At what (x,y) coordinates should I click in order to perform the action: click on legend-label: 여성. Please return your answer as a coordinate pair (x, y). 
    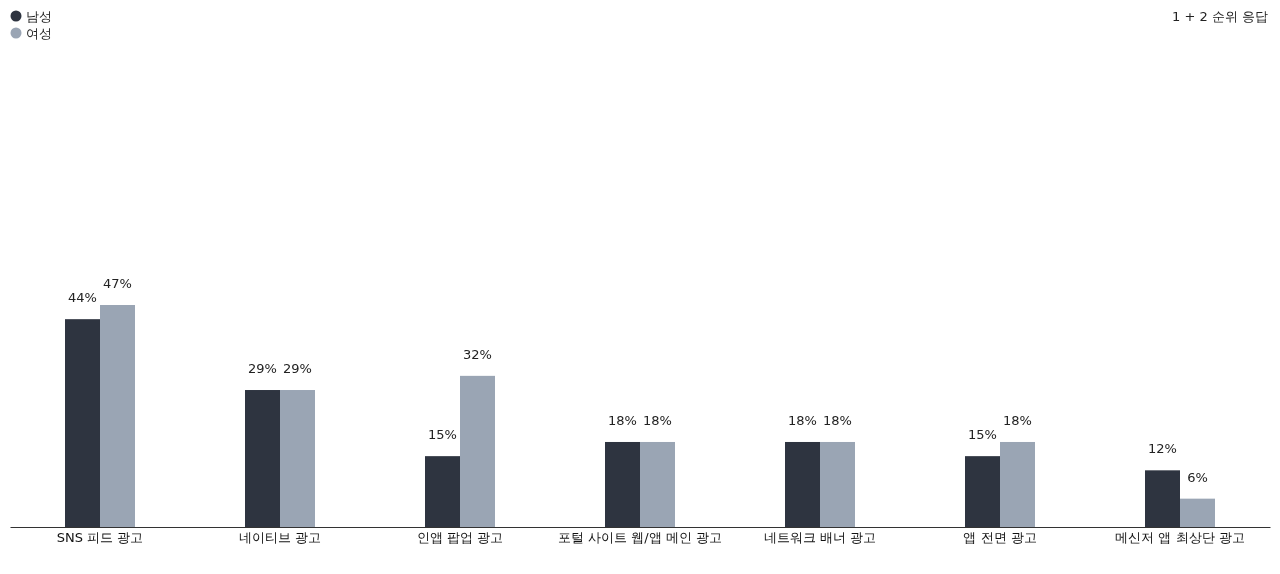
    Looking at the image, I should click on (39, 33).